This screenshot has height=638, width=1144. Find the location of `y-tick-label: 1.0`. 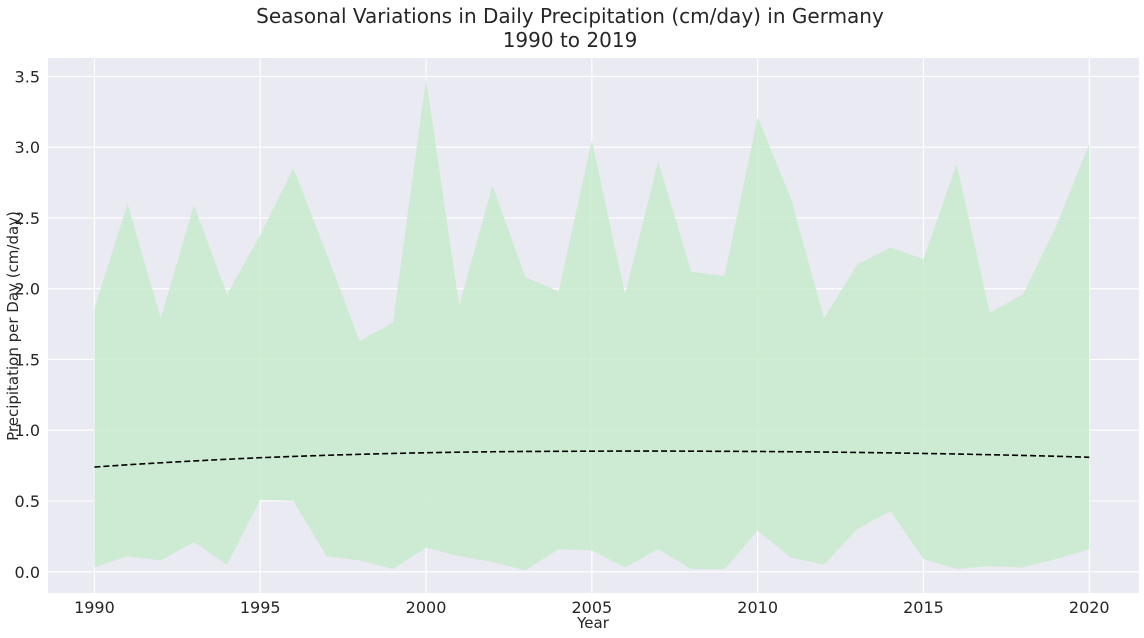

y-tick-label: 1.0 is located at coordinates (27, 430).